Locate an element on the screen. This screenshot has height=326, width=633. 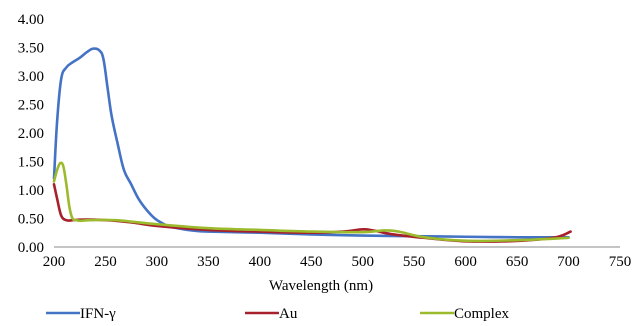
legend-label-au: Au is located at coordinates (288, 314).